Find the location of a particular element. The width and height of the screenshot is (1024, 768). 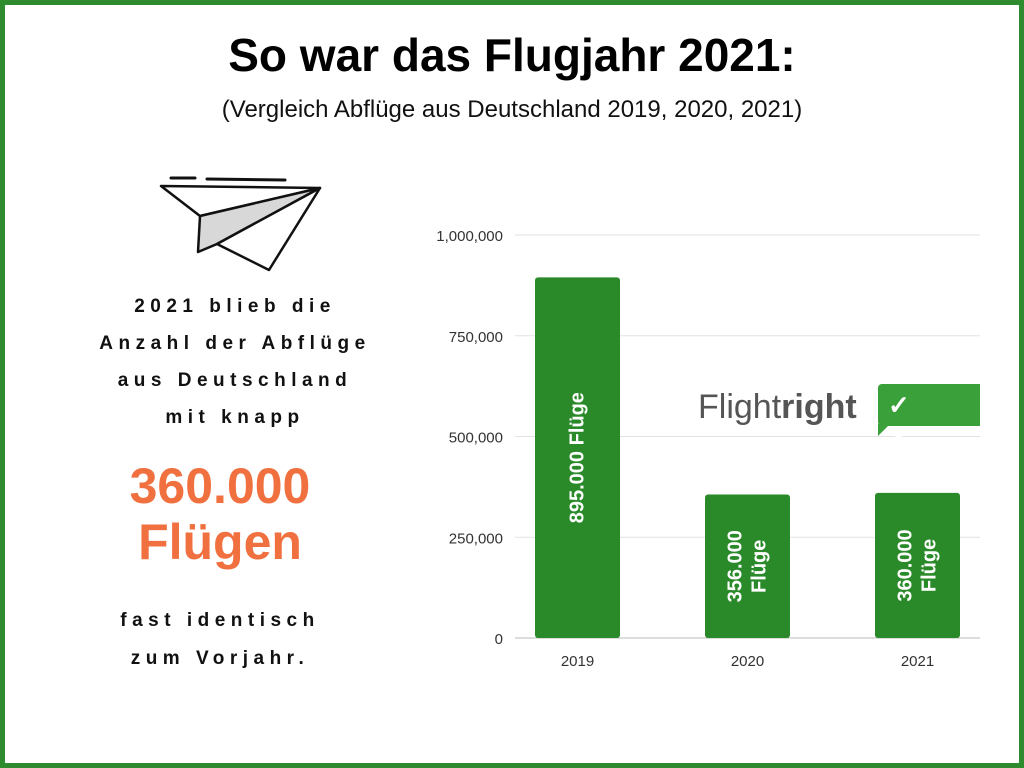

bar-data-label: 356.000 is located at coordinates (736, 566).